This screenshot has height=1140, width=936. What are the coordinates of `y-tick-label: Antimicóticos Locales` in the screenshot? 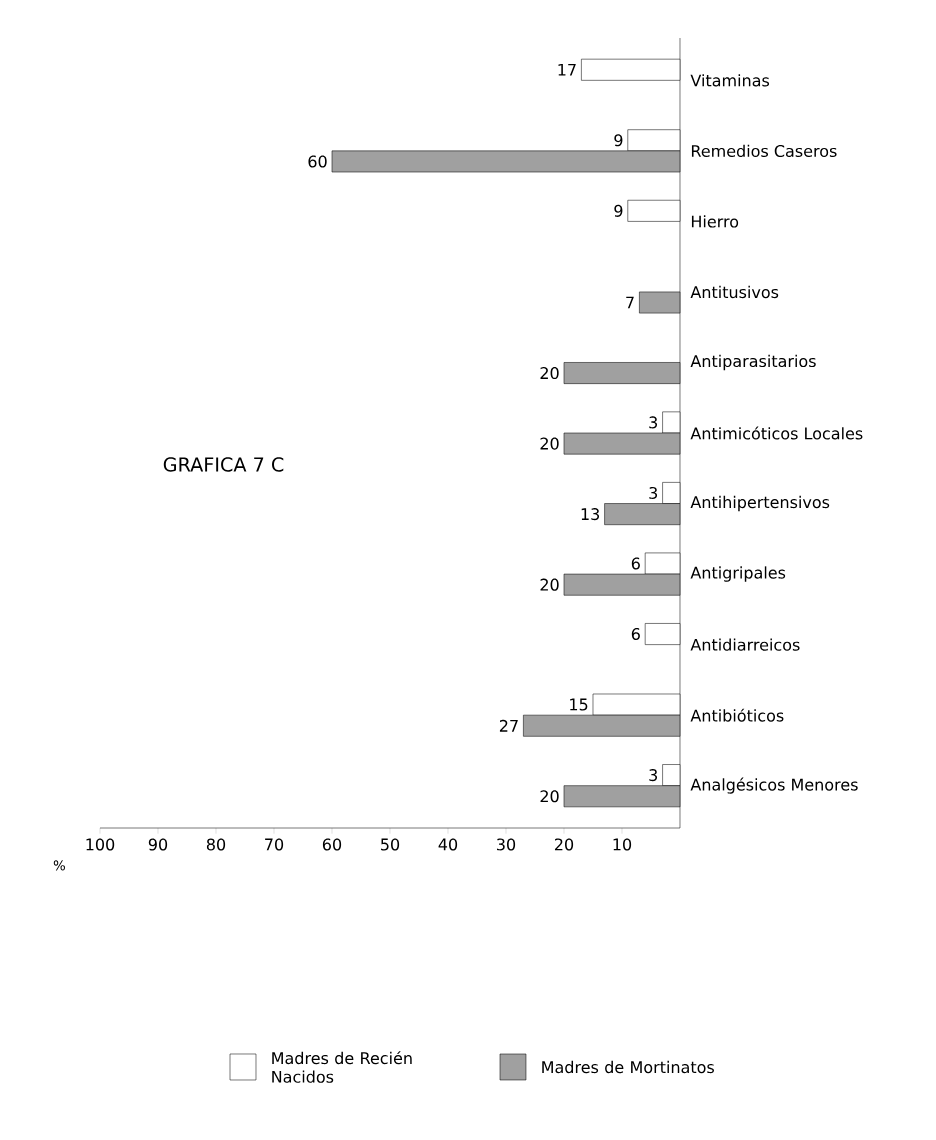 It's located at (776, 433).